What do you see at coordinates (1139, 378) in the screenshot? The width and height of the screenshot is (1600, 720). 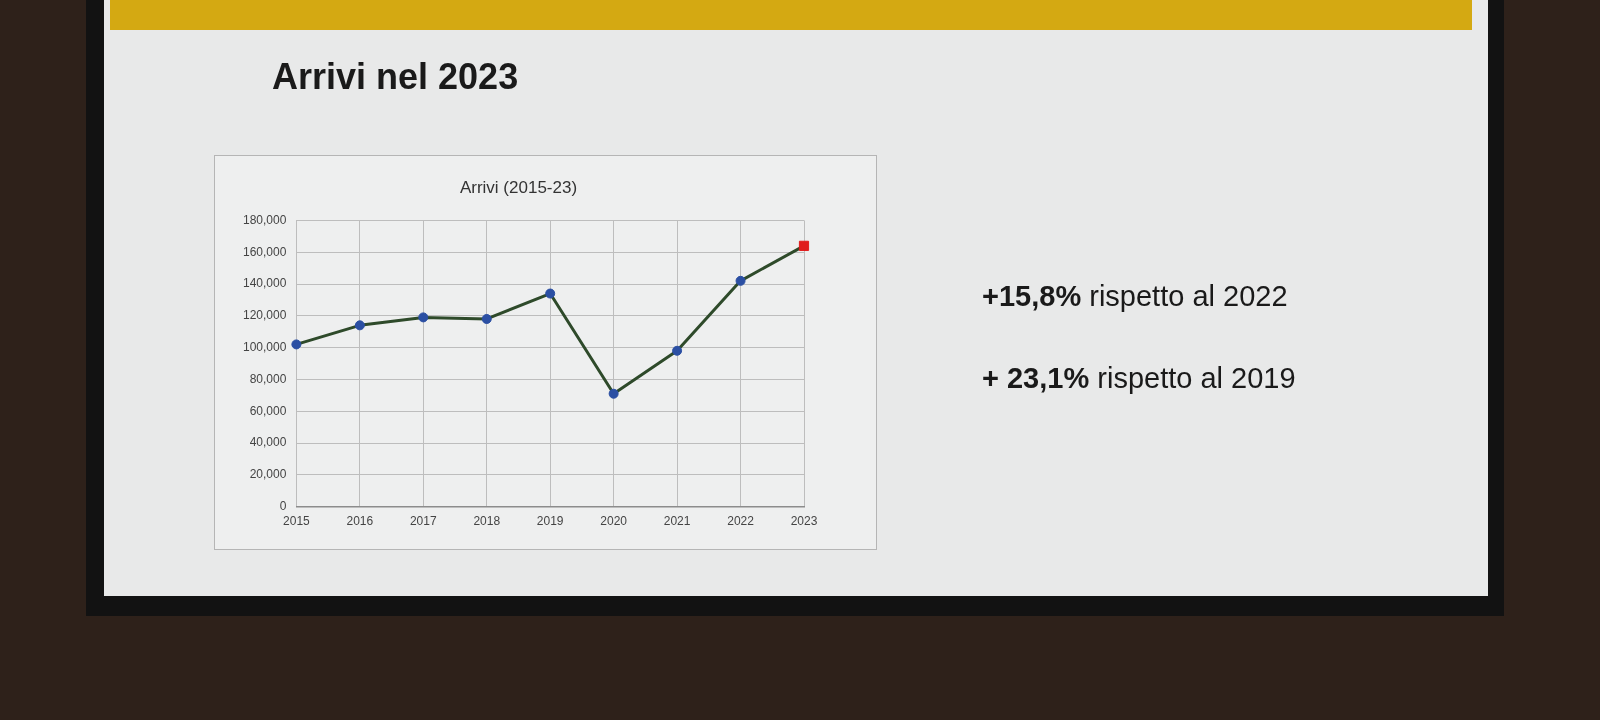 I see `text: + 23,1% rispetto al 2019` at bounding box center [1139, 378].